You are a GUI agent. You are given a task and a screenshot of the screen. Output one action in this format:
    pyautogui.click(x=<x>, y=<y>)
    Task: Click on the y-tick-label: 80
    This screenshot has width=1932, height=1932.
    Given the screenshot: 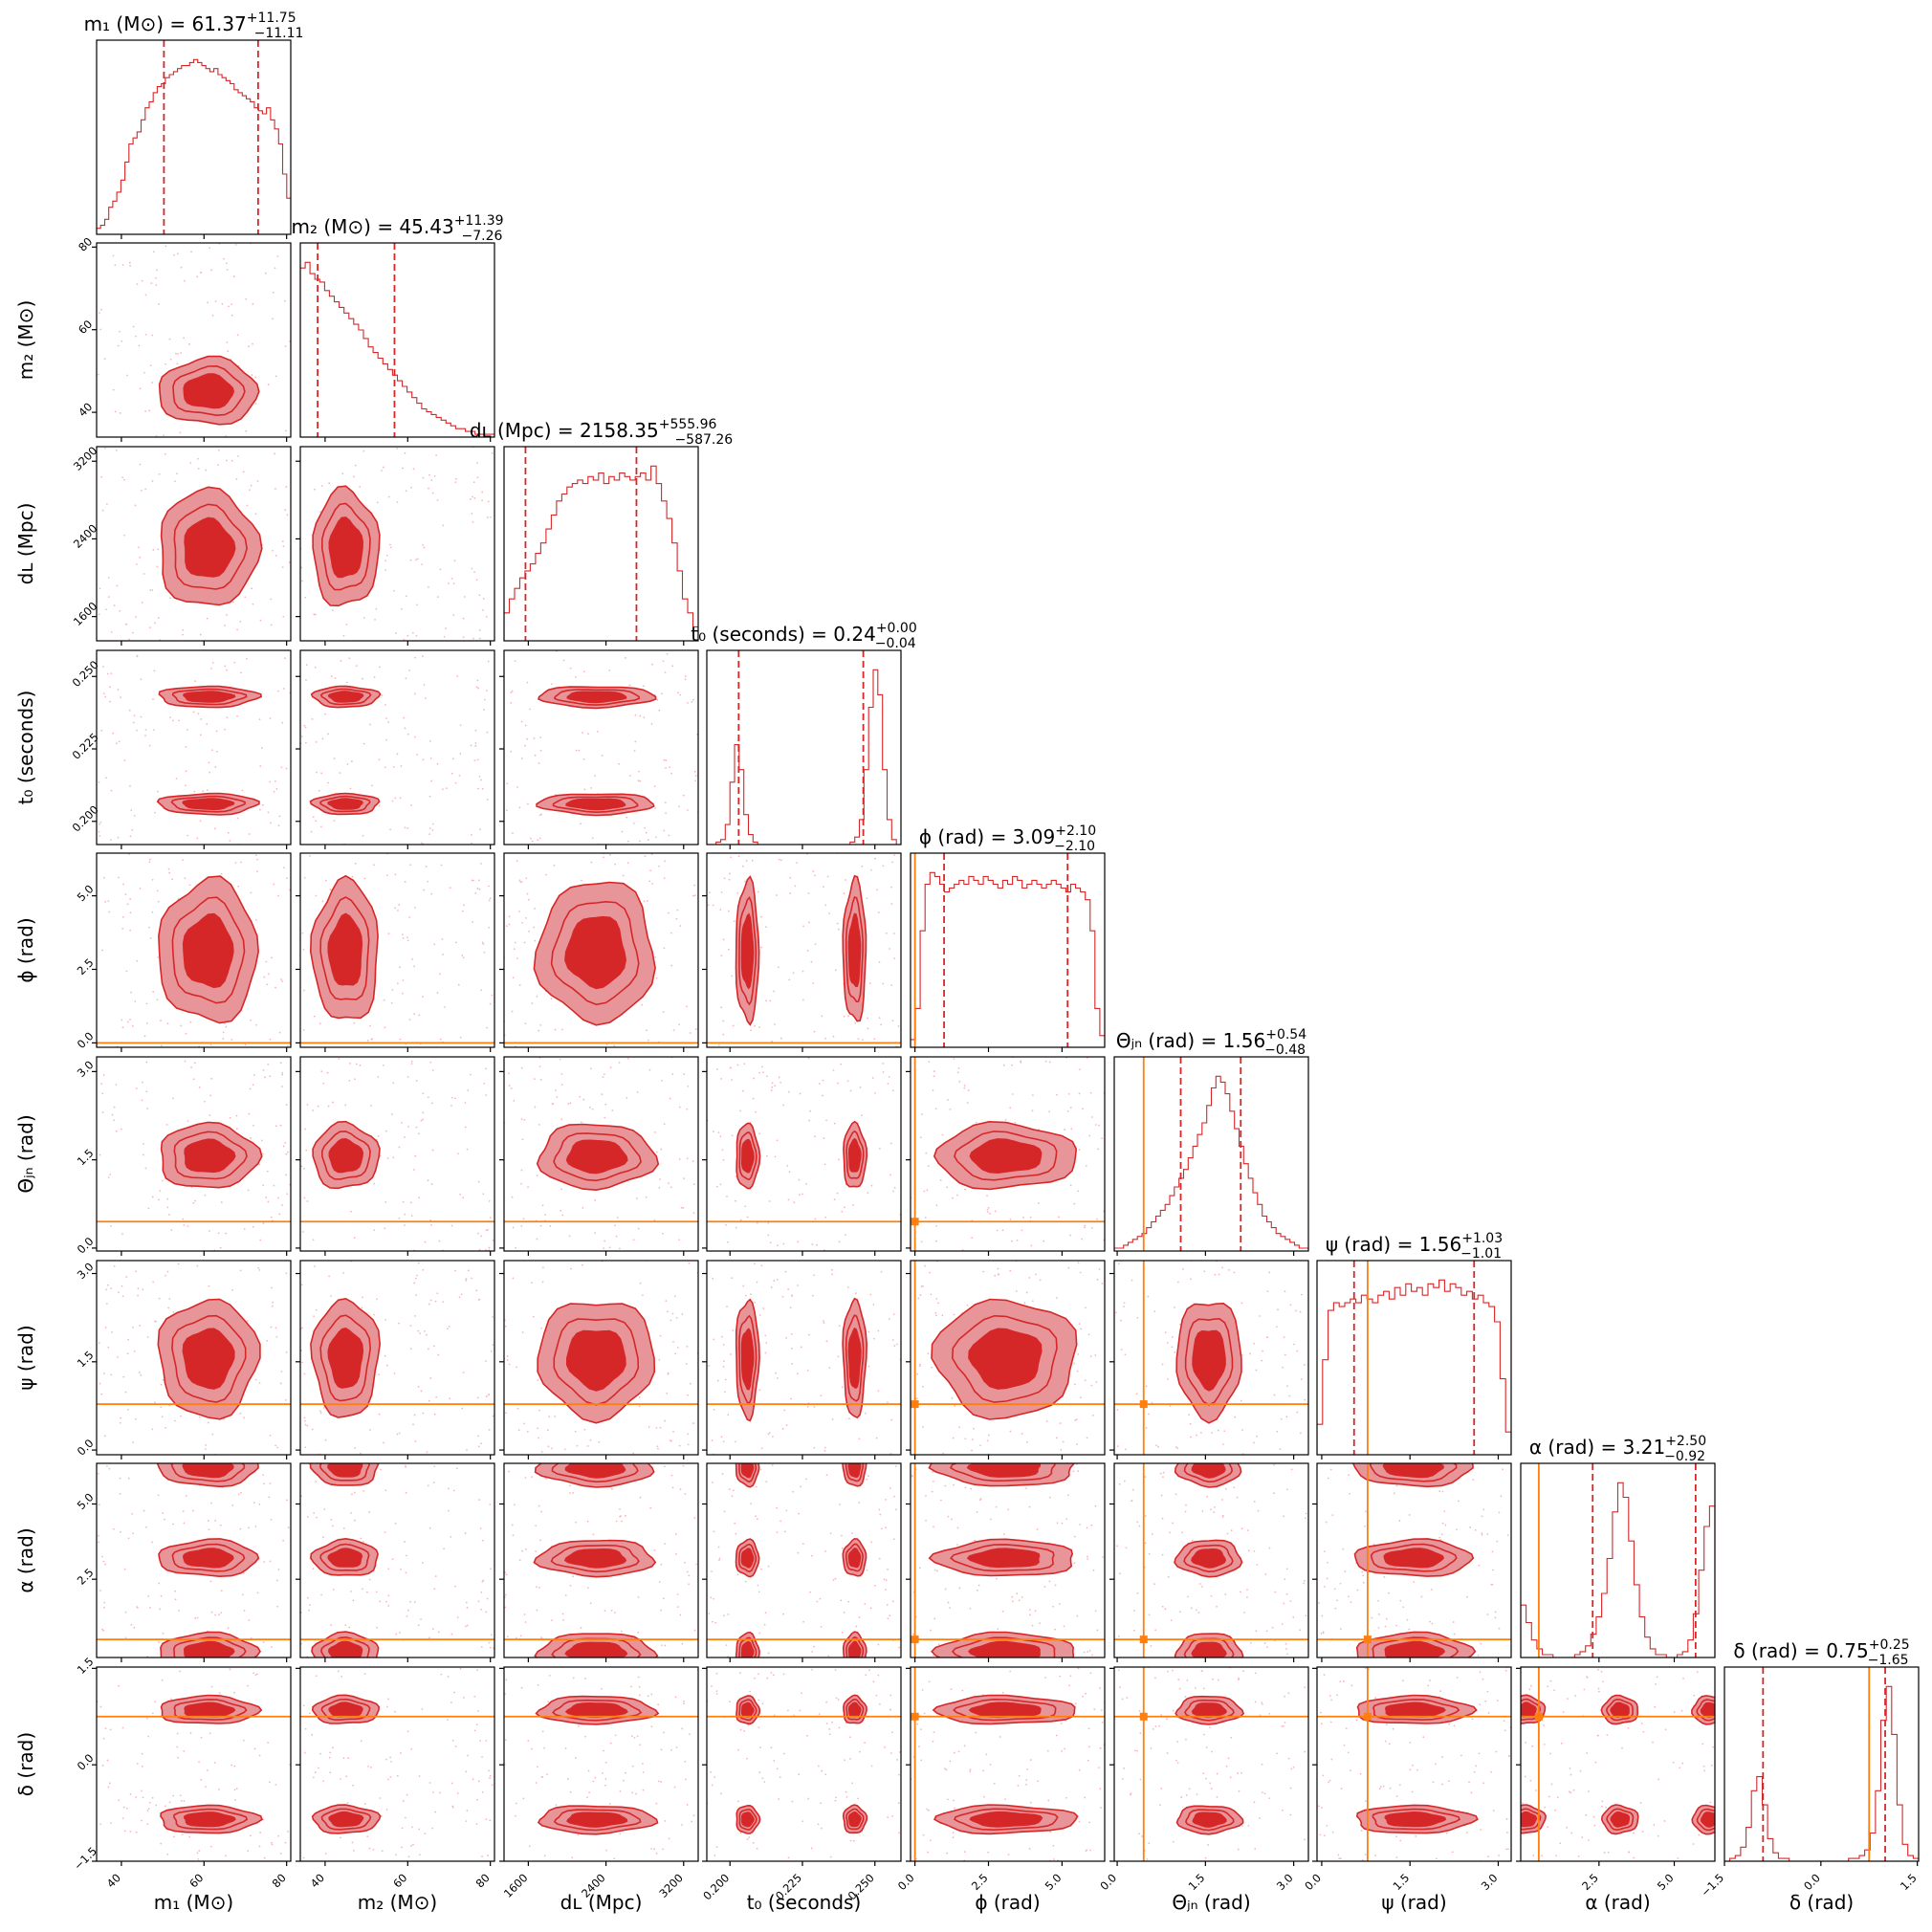 What is the action you would take?
    pyautogui.click(x=85, y=243)
    